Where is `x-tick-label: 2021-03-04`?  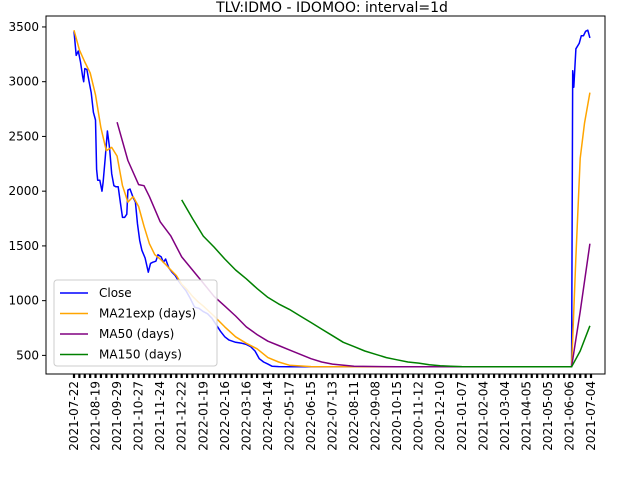
x-tick-label: 2021-03-04 is located at coordinates (505, 416).